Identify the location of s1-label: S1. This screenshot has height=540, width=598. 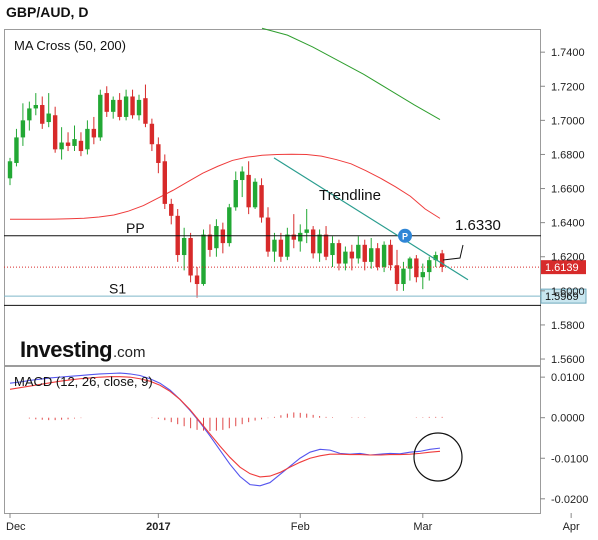
(117, 288).